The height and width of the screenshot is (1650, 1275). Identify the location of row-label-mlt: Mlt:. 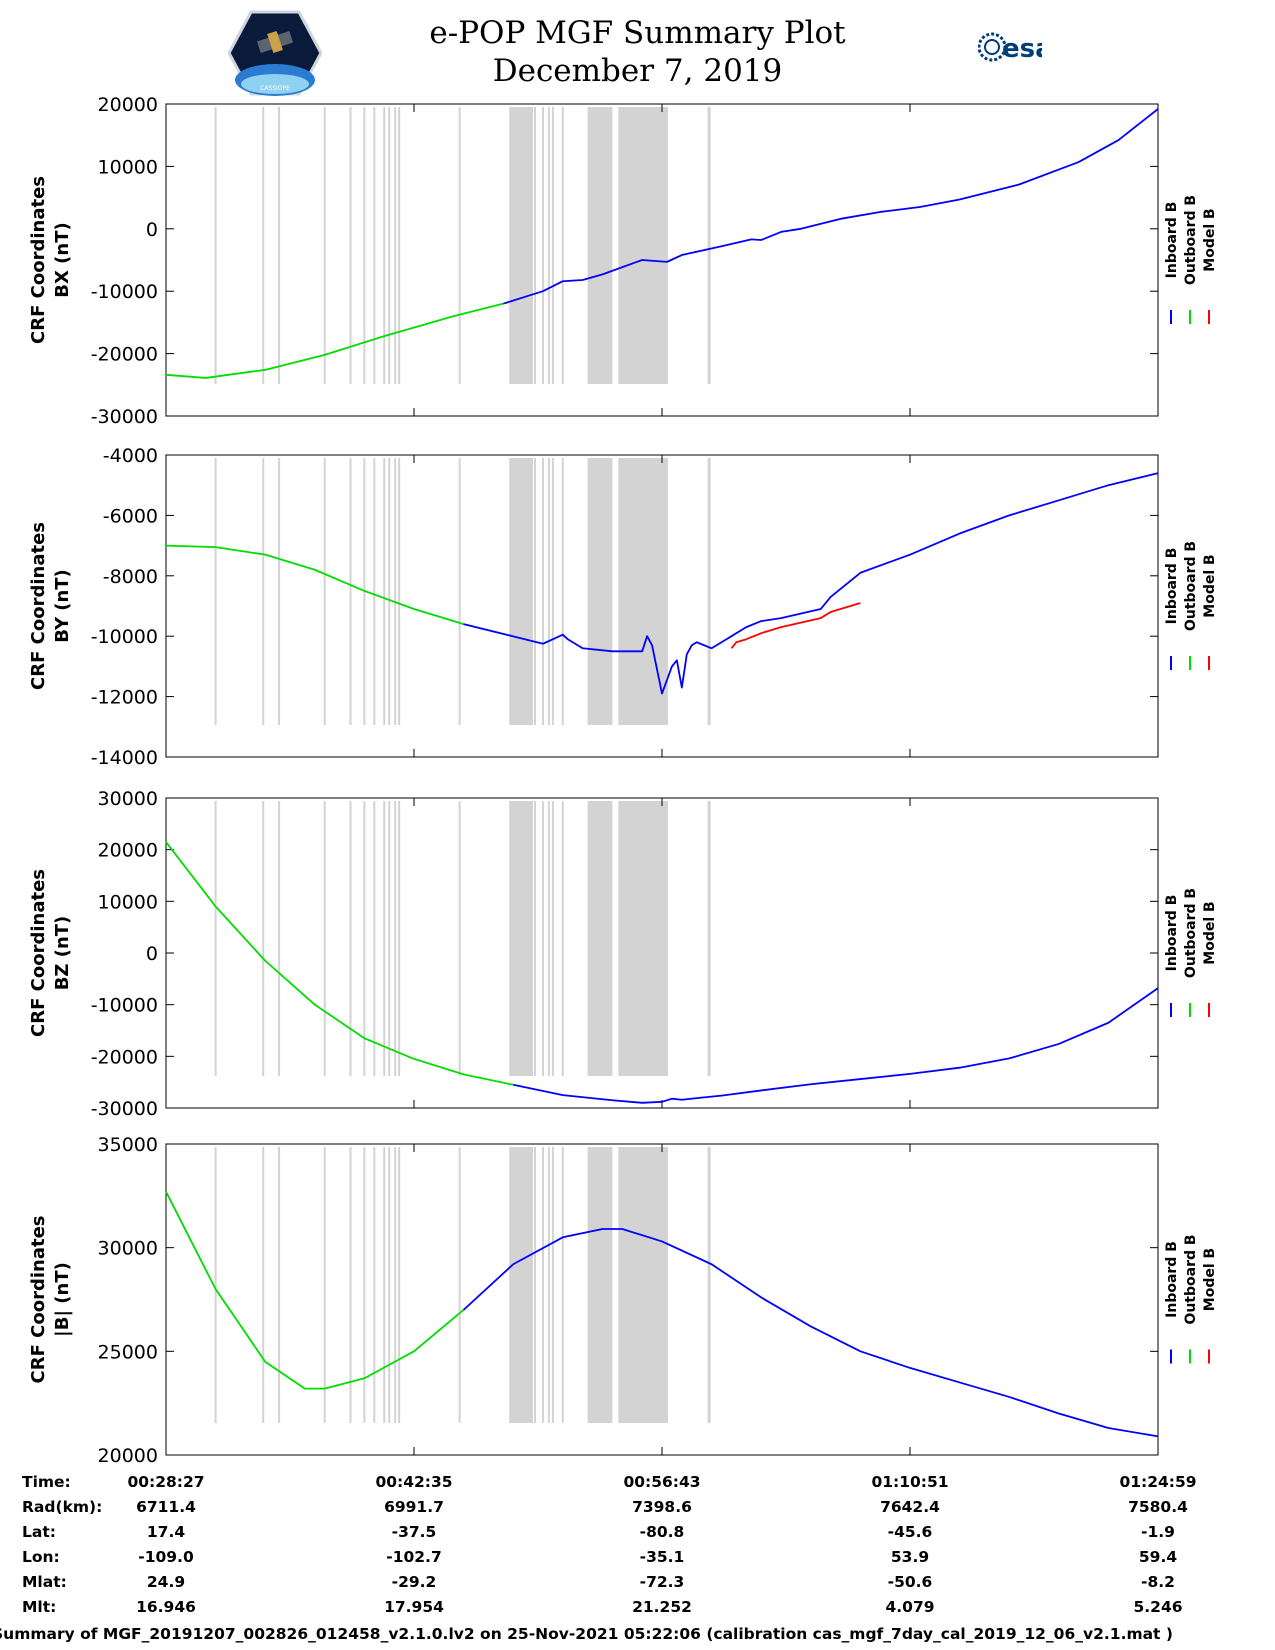
(39, 1607).